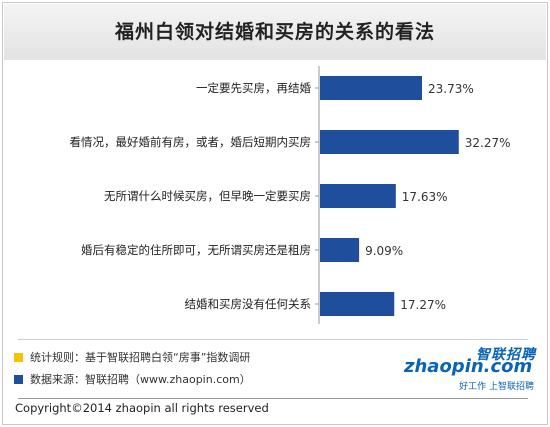 This screenshot has width=550, height=427. I want to click on chart-title: 福州白领对结婚和买房的关系的看法, so click(274, 32).